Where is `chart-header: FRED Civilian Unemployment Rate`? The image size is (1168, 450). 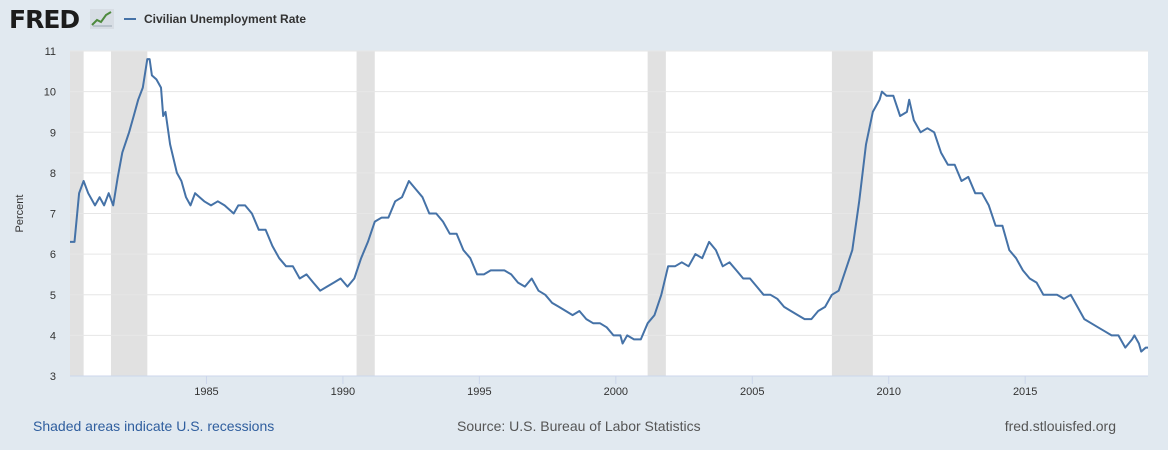 chart-header: FRED Civilian Unemployment Rate is located at coordinates (584, 20).